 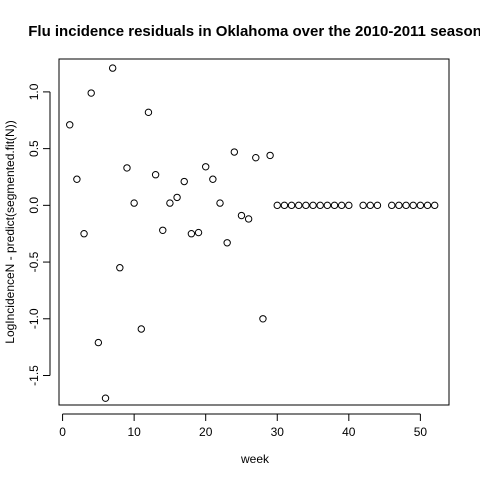 What do you see at coordinates (421, 432) in the screenshot?
I see `x-tick-label: 50` at bounding box center [421, 432].